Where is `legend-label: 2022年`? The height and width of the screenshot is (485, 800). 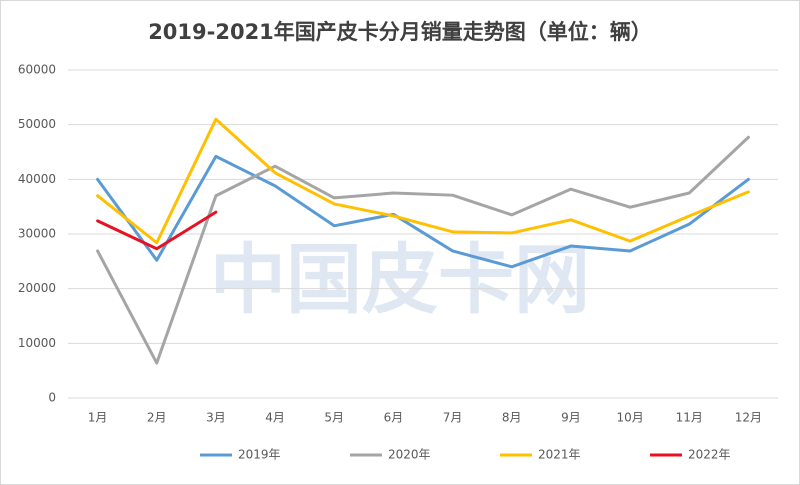 legend-label: 2022年 is located at coordinates (709, 455).